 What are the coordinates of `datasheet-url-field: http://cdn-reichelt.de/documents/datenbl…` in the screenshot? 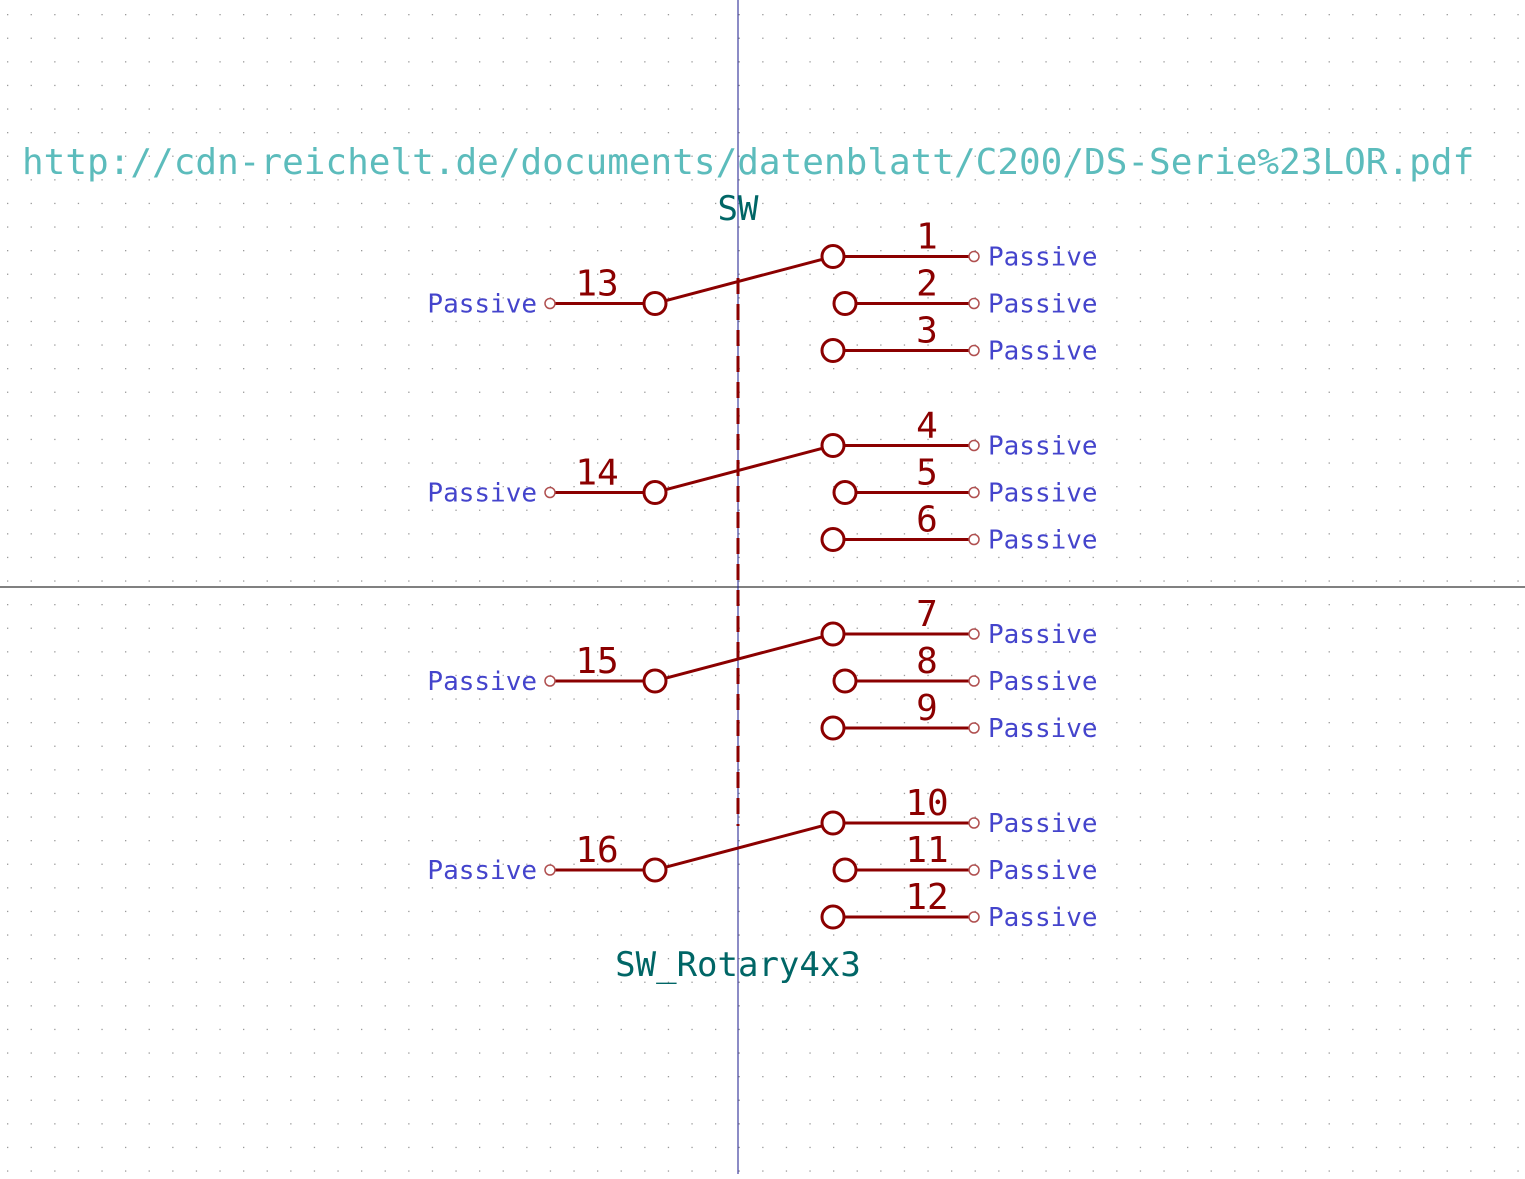 It's located at (748, 162).